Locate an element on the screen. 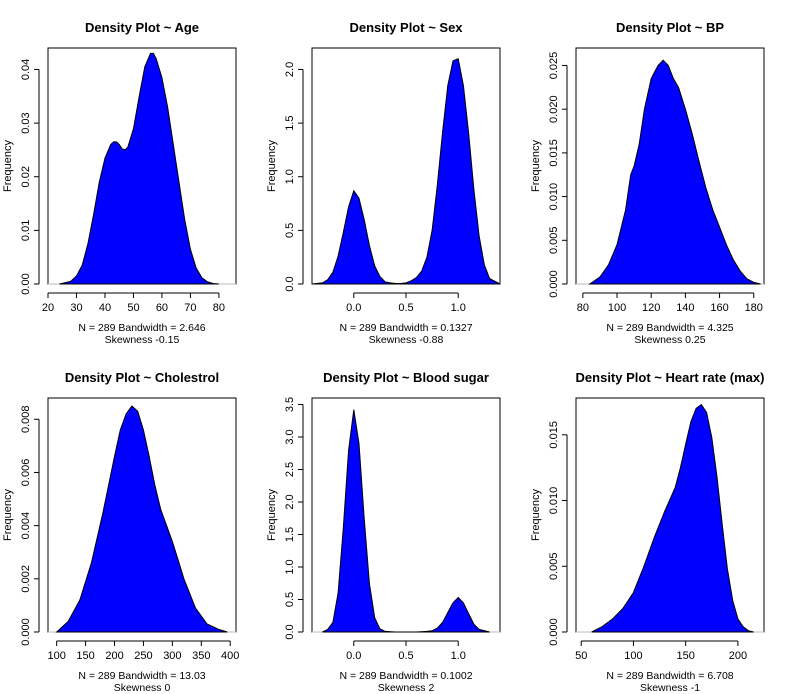 The width and height of the screenshot is (788, 694). x-tick-label: 20 is located at coordinates (48, 308).